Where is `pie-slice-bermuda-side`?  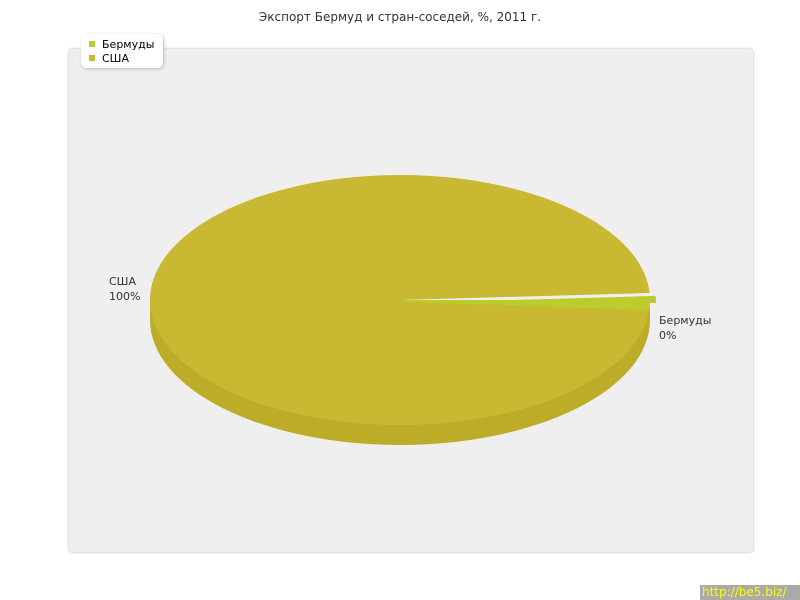
pie-slice-bermuda-side is located at coordinates (528, 305).